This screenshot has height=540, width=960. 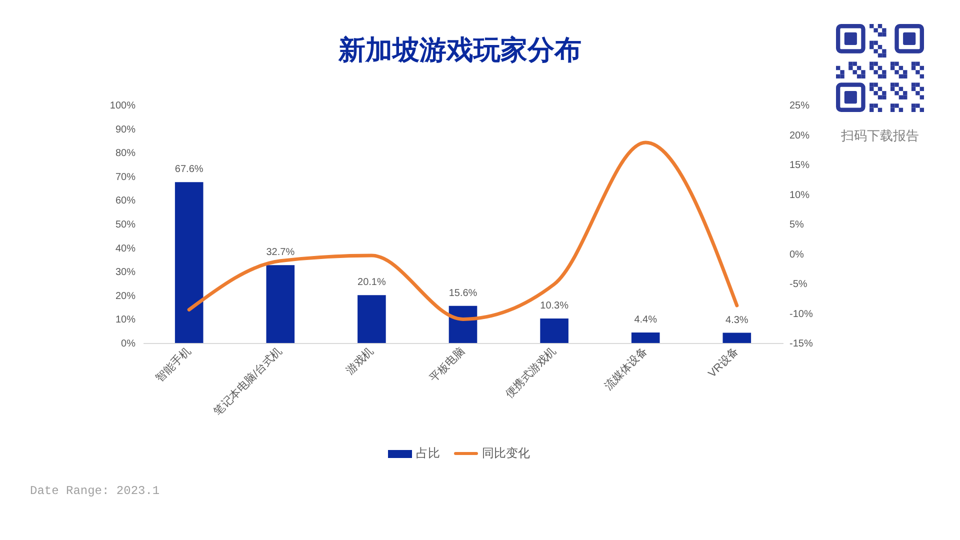 I want to click on x-tick-label: 平板电脑, so click(x=447, y=364).